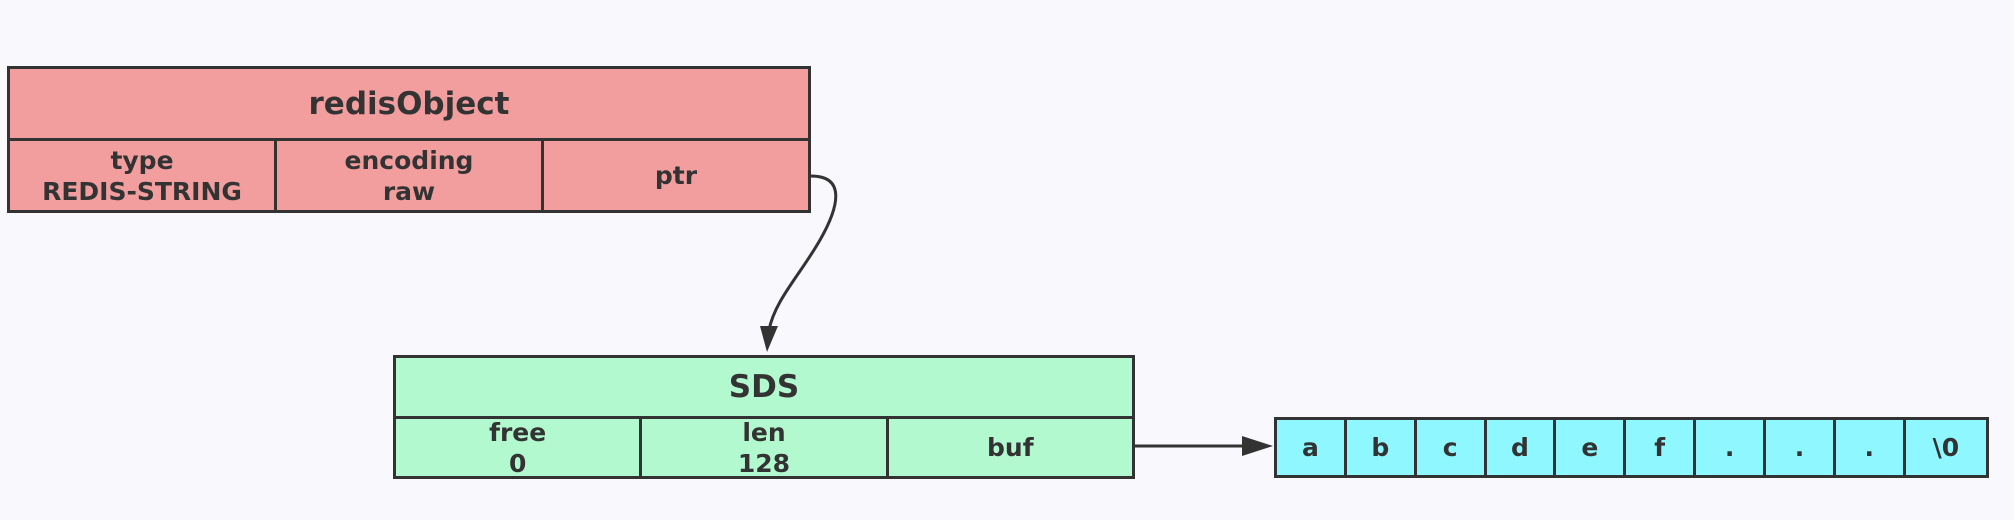 Image resolution: width=2014 pixels, height=520 pixels. What do you see at coordinates (1257, 446) in the screenshot?
I see `buf-to-array-arrowhead` at bounding box center [1257, 446].